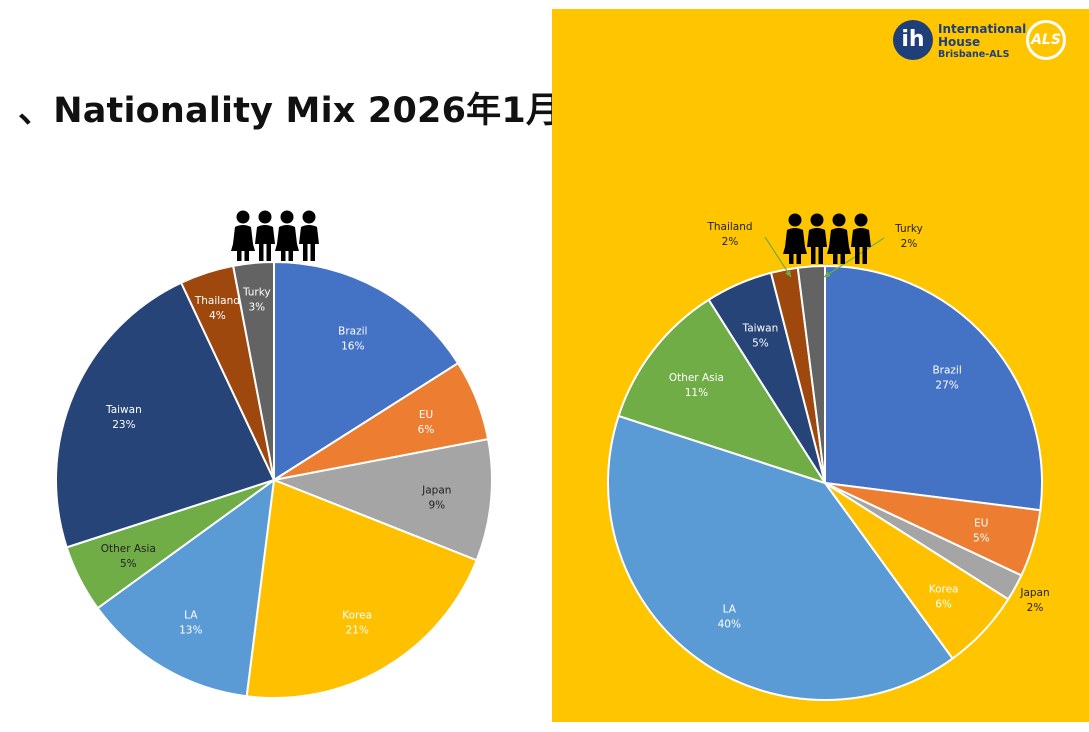  Describe the element at coordinates (959, 42) in the screenshot. I see `logo-name-line2: House` at that location.